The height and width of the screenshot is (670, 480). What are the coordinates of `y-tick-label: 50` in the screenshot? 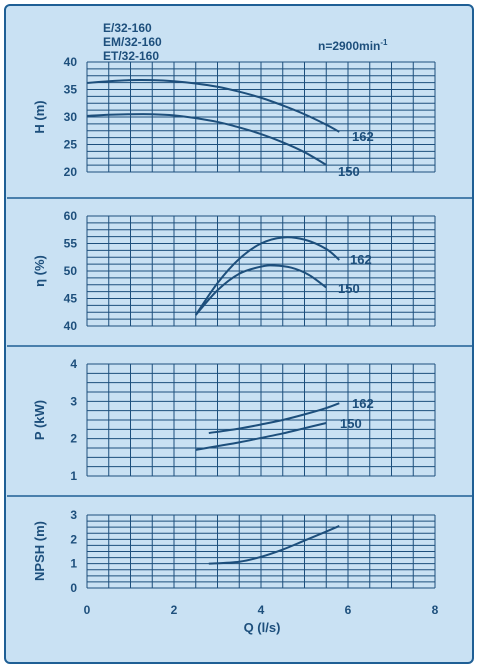 It's located at (71, 271).